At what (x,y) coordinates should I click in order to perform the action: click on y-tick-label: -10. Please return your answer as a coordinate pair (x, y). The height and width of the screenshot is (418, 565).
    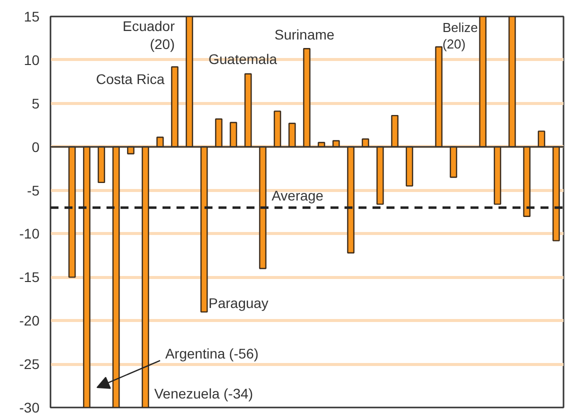
    Looking at the image, I should click on (29, 234).